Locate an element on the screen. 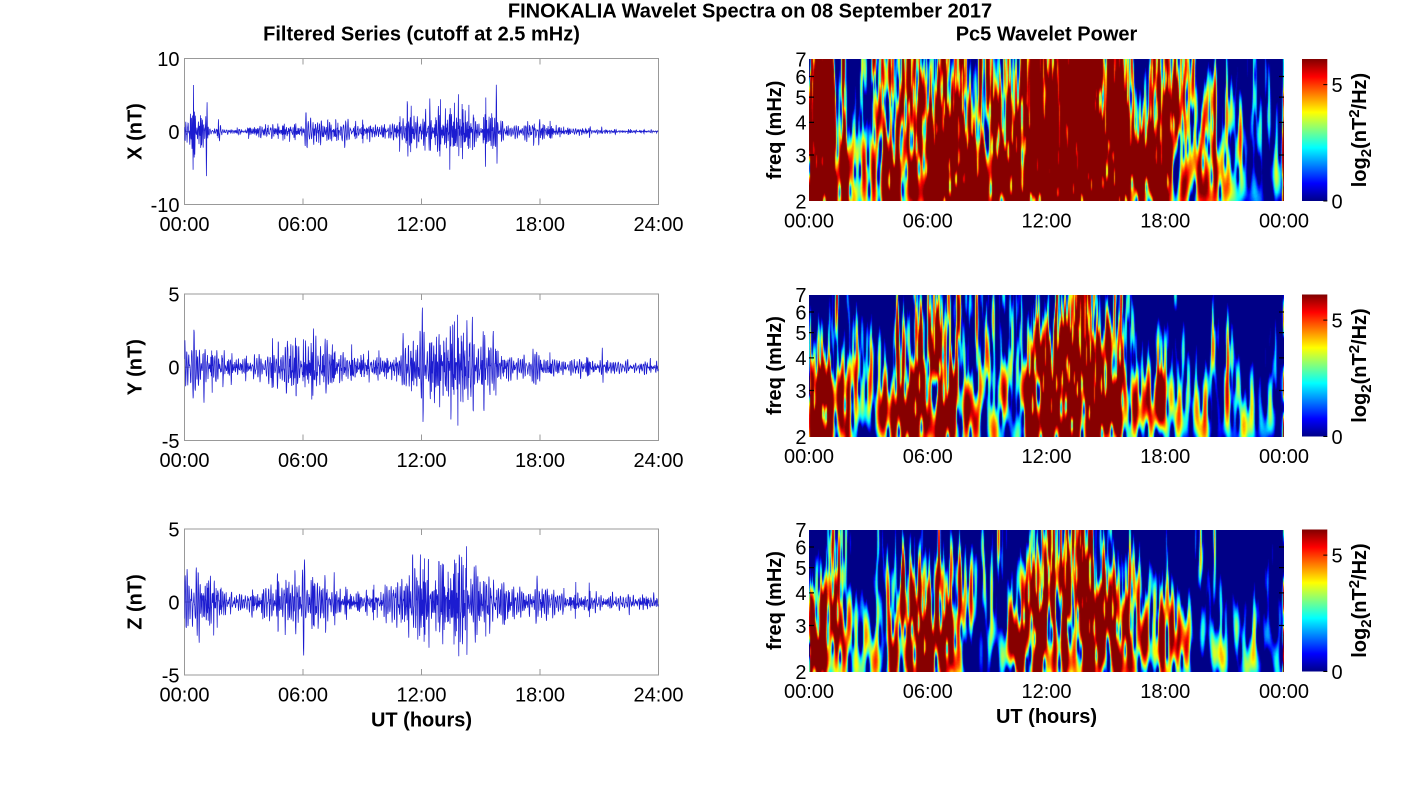 The width and height of the screenshot is (1418, 788). svg-text: Z (nT) is located at coordinates (136, 602).